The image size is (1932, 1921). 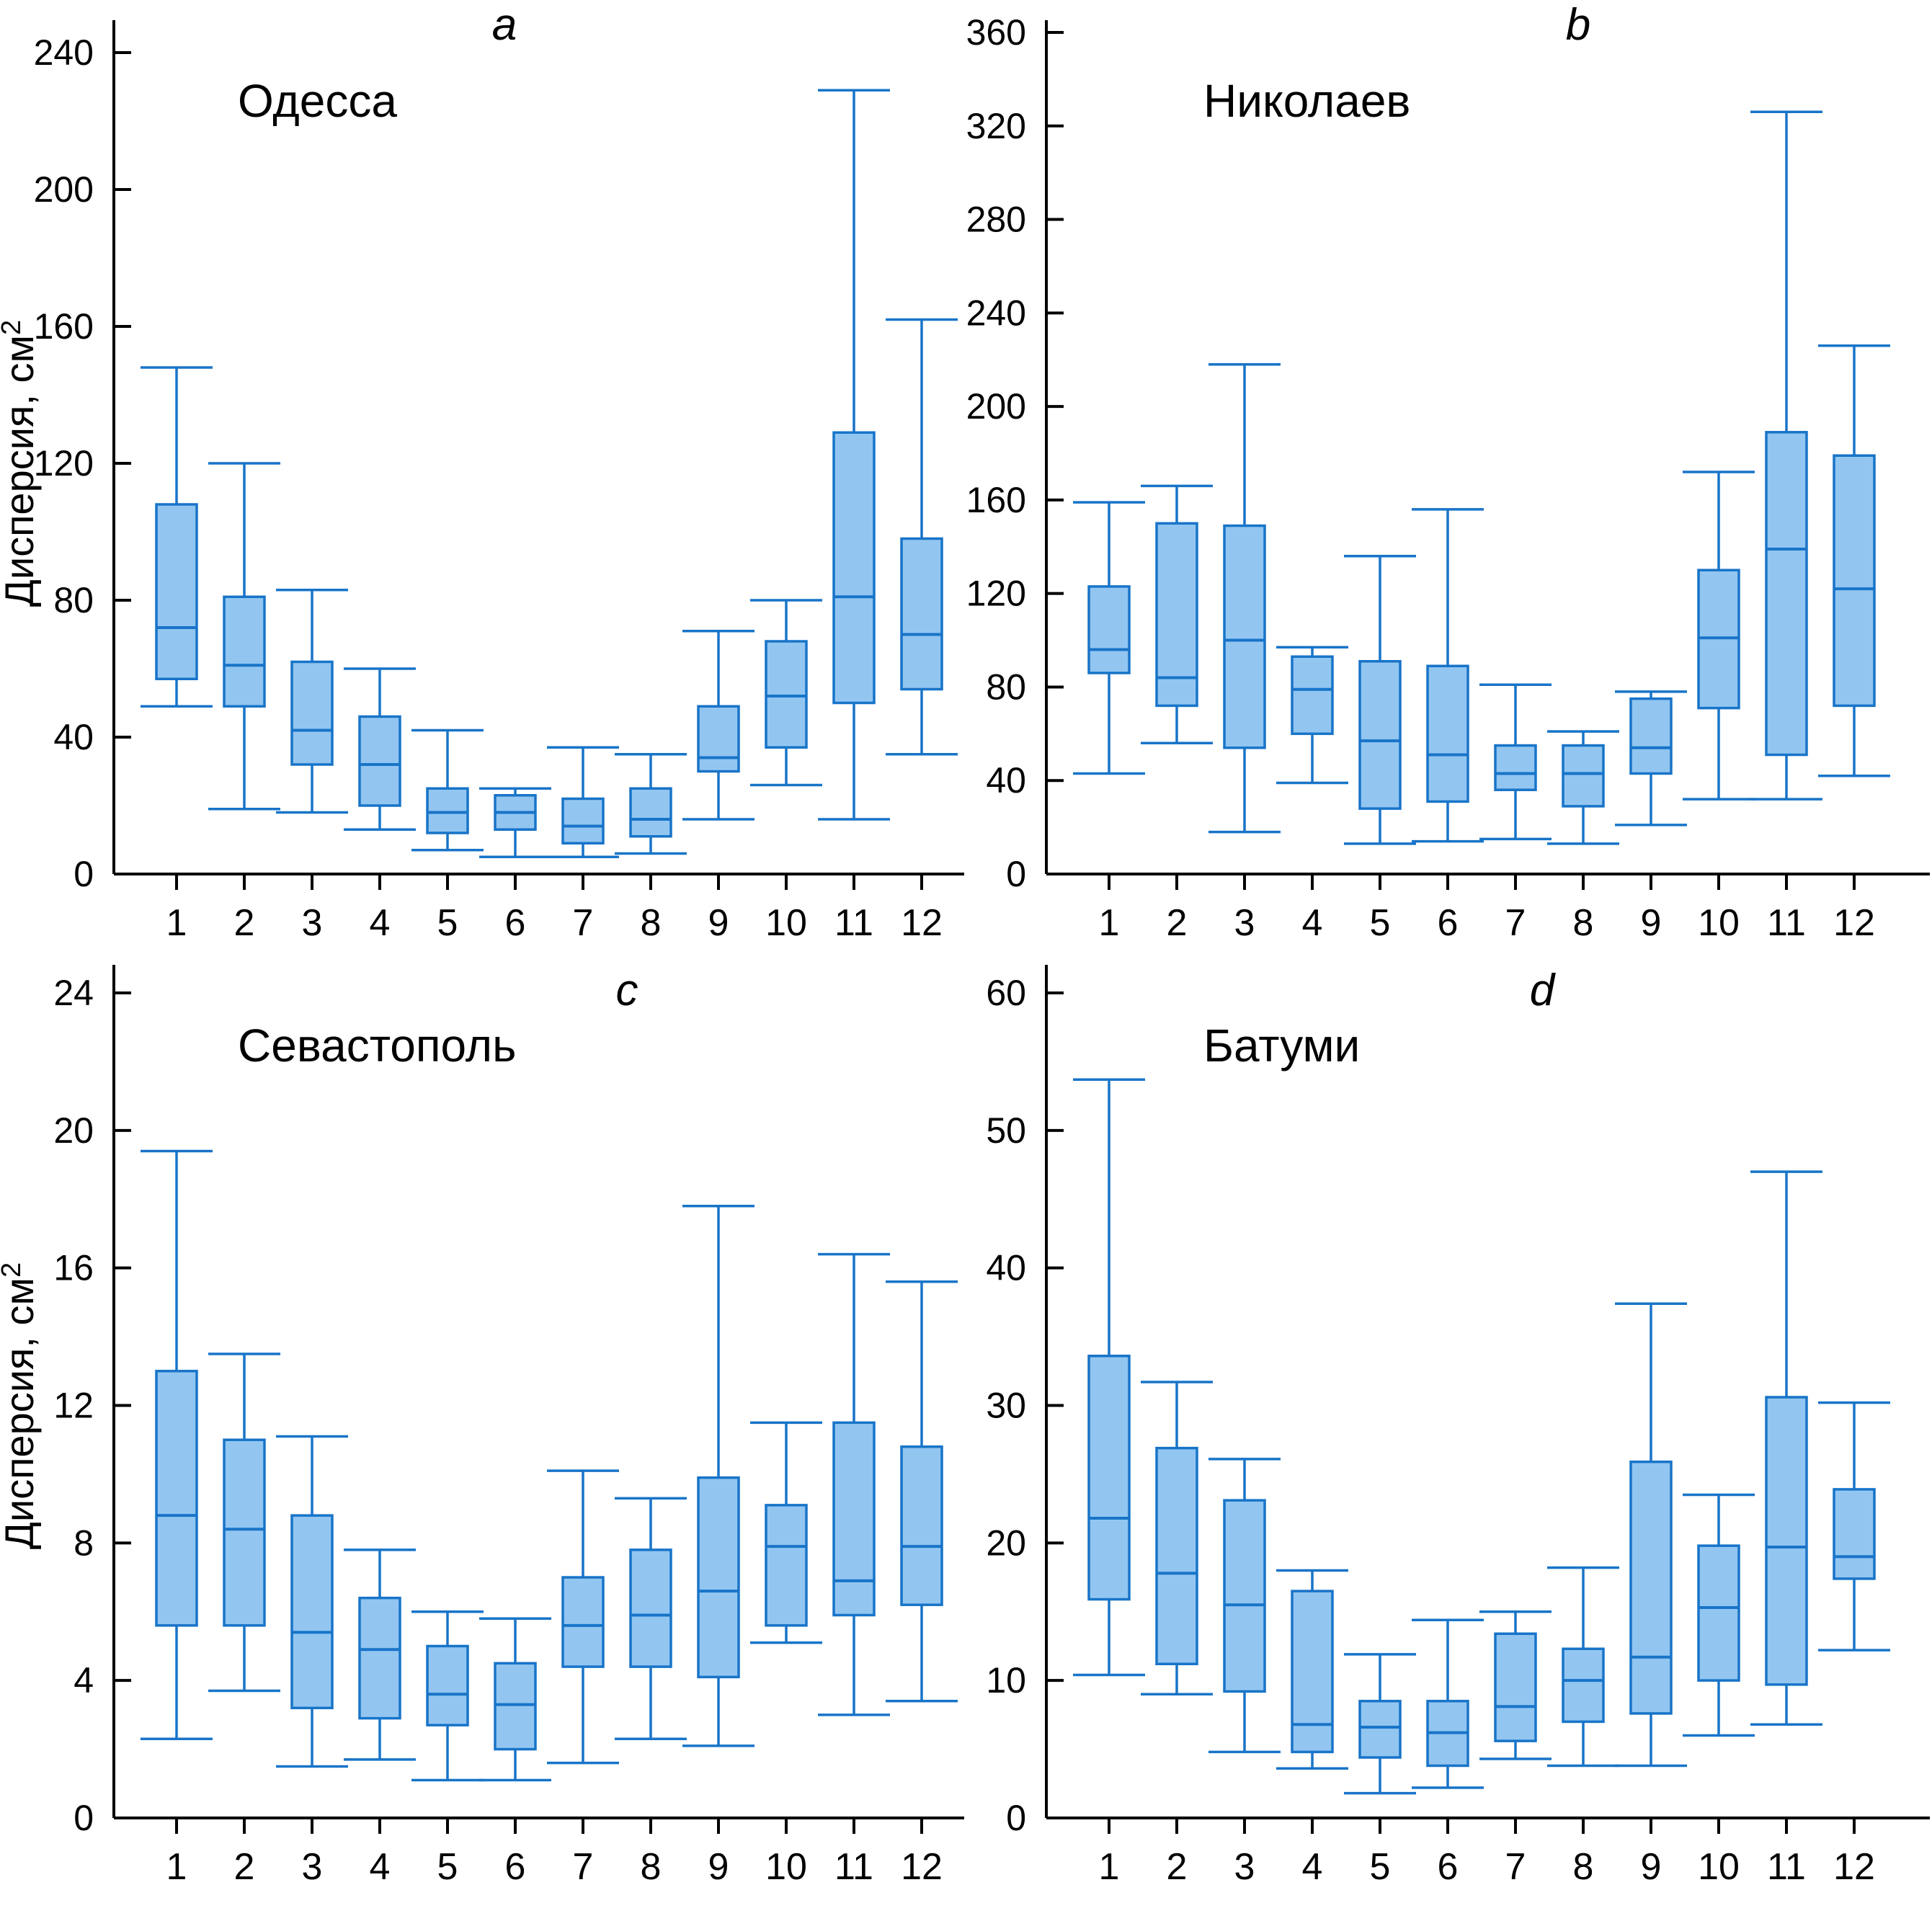 What do you see at coordinates (21, 463) in the screenshot?
I see `y-axis-label: Дисперсия, см2` at bounding box center [21, 463].